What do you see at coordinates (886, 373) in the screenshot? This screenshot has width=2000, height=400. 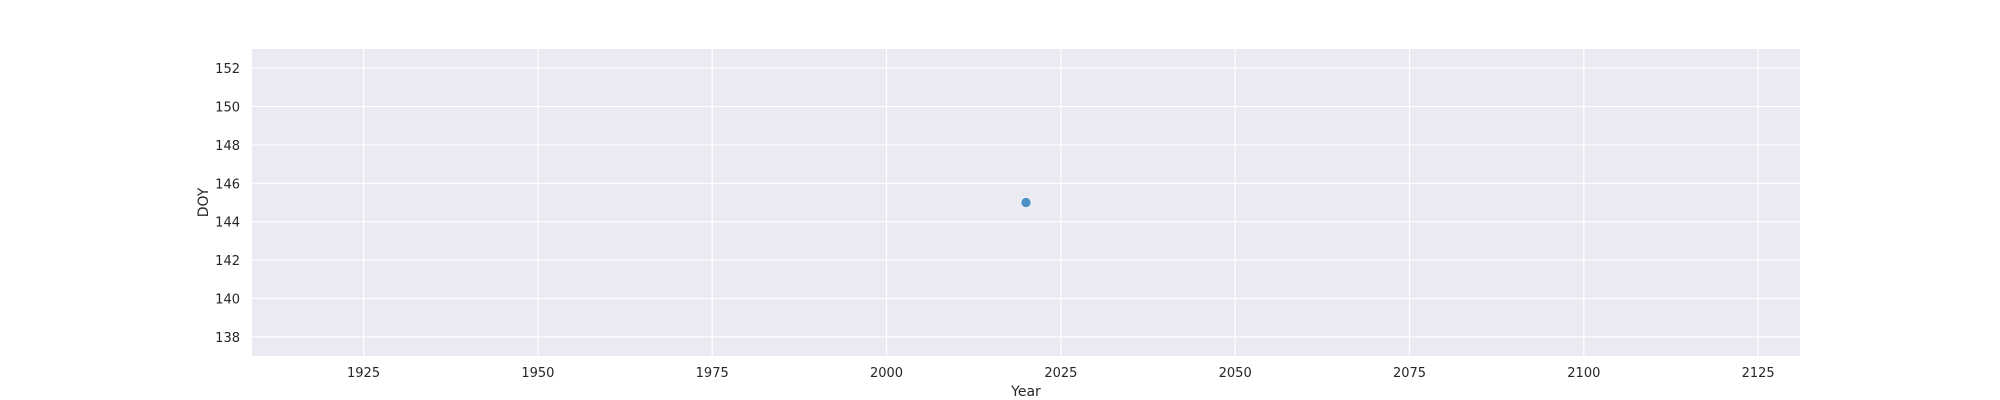 I see `x-tick-label: 2000` at bounding box center [886, 373].